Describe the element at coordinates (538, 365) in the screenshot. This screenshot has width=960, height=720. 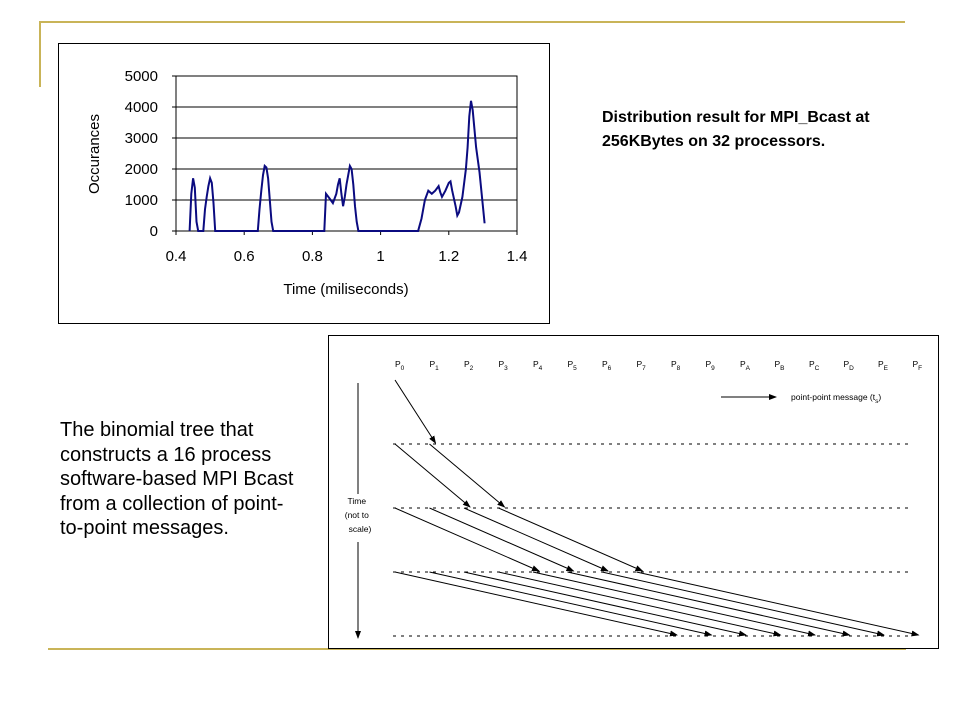
I see `process-label: P4` at that location.